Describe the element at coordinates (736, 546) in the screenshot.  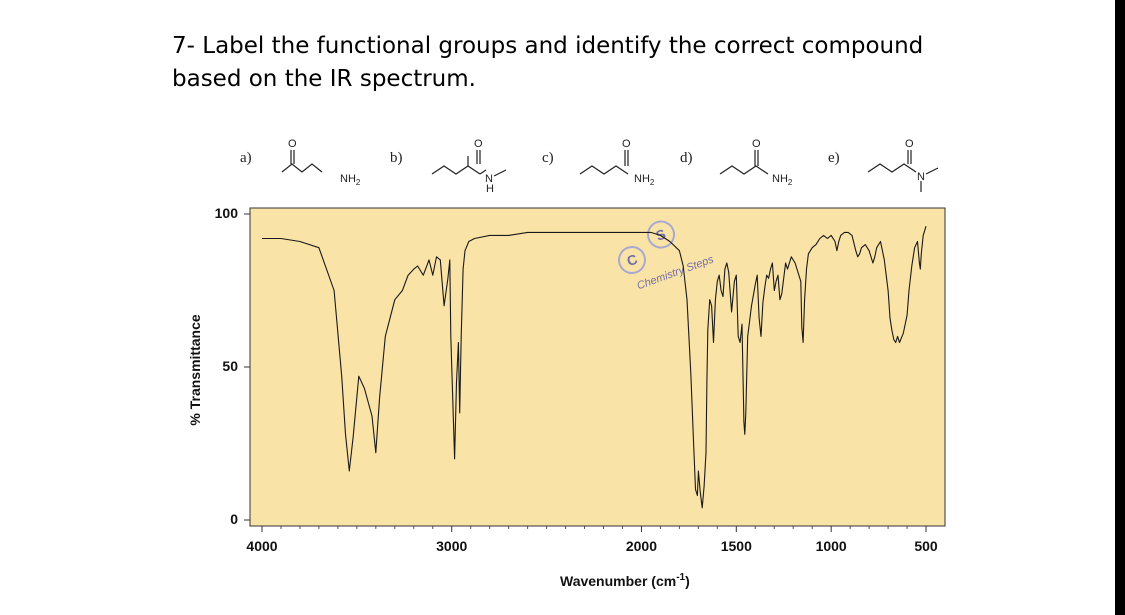
I see `x-tick-label: 1500` at that location.